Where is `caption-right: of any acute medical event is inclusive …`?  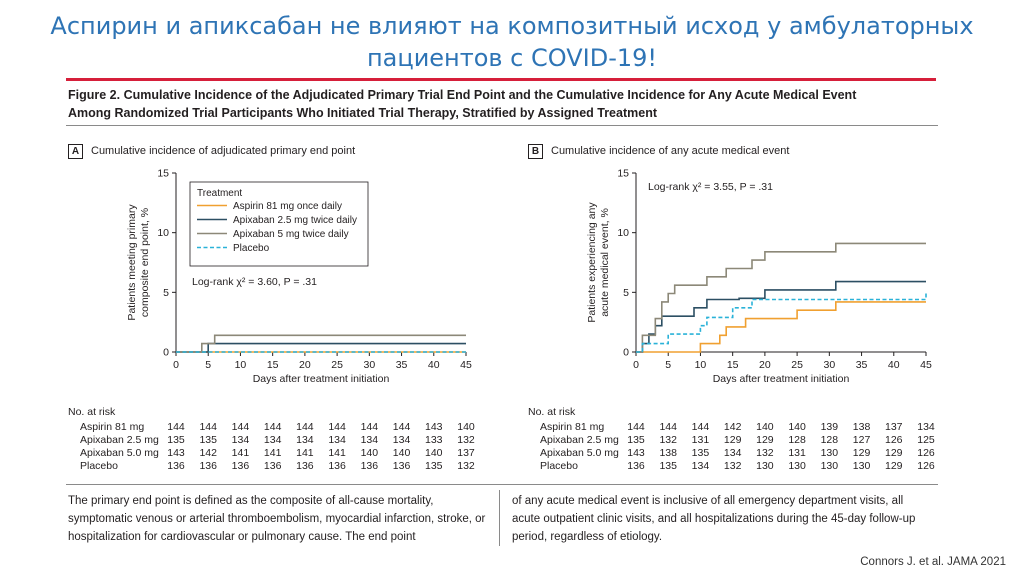 caption-right: of any acute medical event is inclusive … is located at coordinates (714, 519).